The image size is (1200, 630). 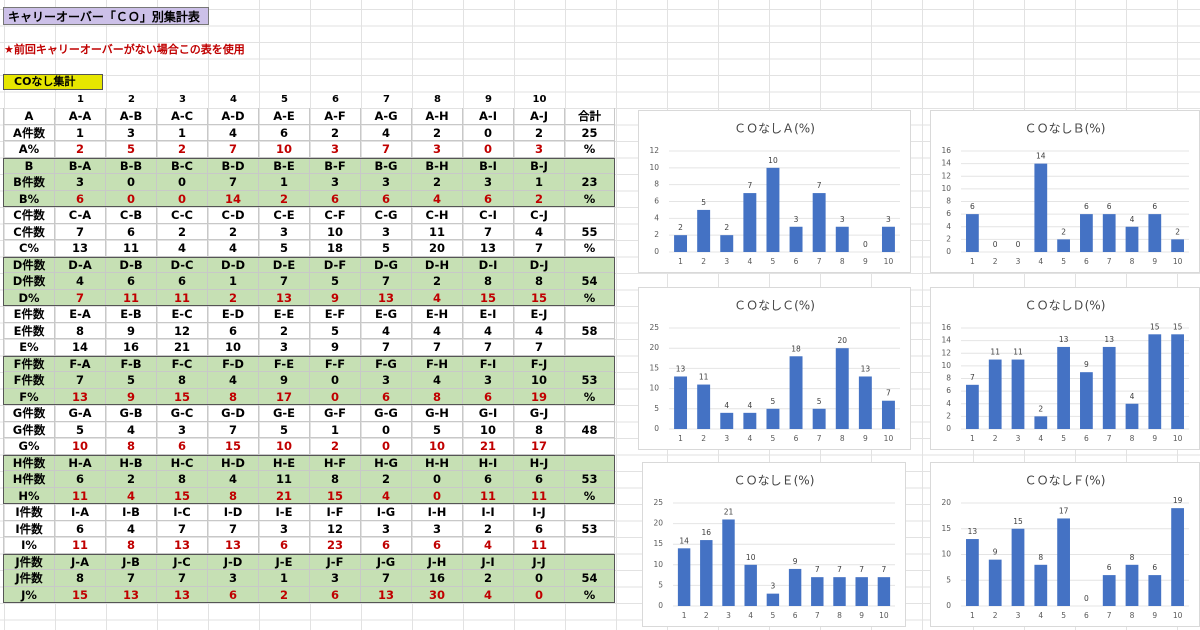 What do you see at coordinates (233, 314) in the screenshot?
I see `table-cell: E-D` at bounding box center [233, 314].